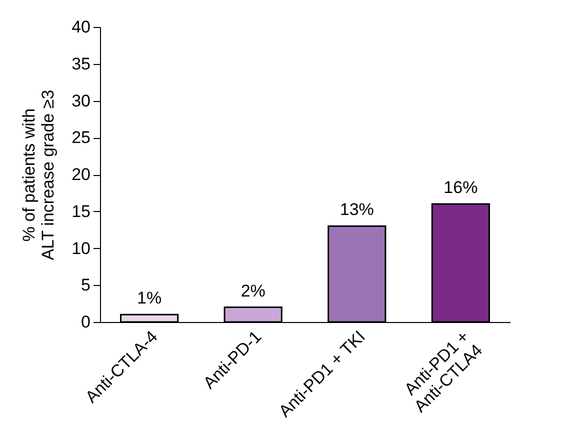 The height and width of the screenshot is (446, 585). Describe the element at coordinates (81, 138) in the screenshot. I see `y-tick-label: 25` at that location.